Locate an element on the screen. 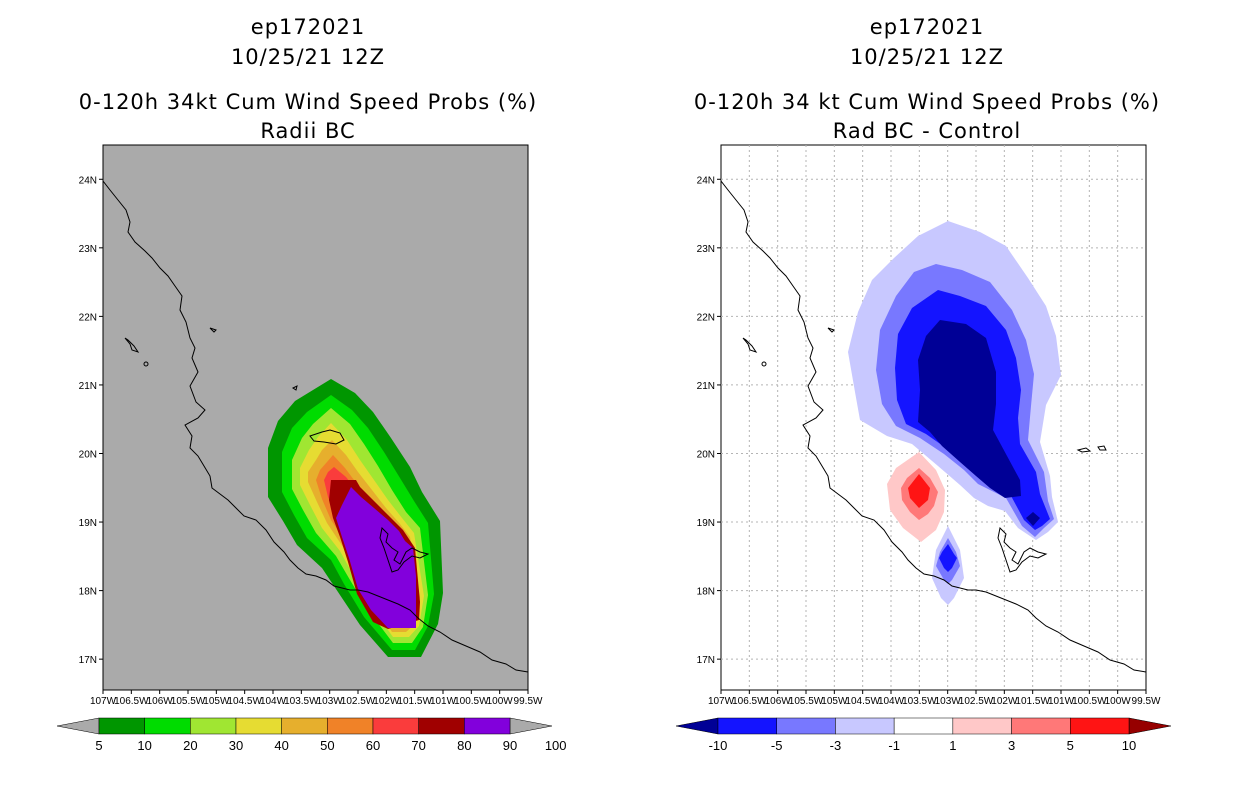 The height and width of the screenshot is (800, 1236). right-date: 10/25/21 12Z is located at coordinates (927, 57).